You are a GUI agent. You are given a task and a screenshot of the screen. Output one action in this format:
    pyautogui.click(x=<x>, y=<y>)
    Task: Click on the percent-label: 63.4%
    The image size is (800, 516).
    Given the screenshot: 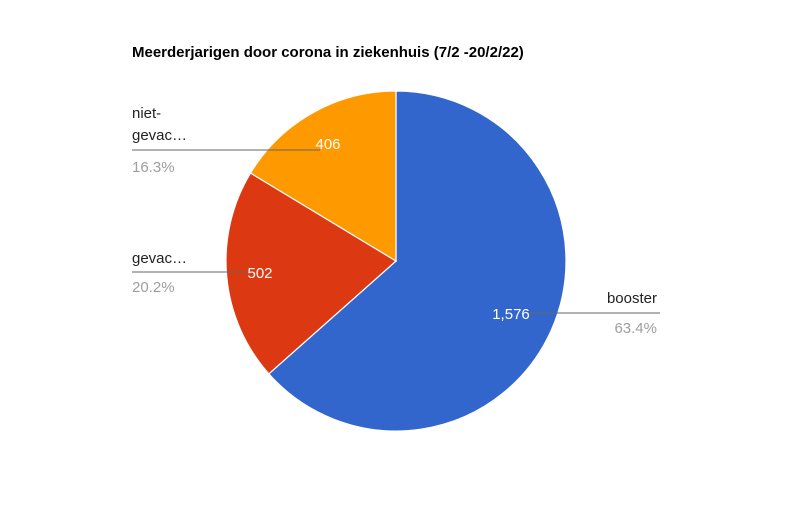 What is the action you would take?
    pyautogui.click(x=635, y=328)
    